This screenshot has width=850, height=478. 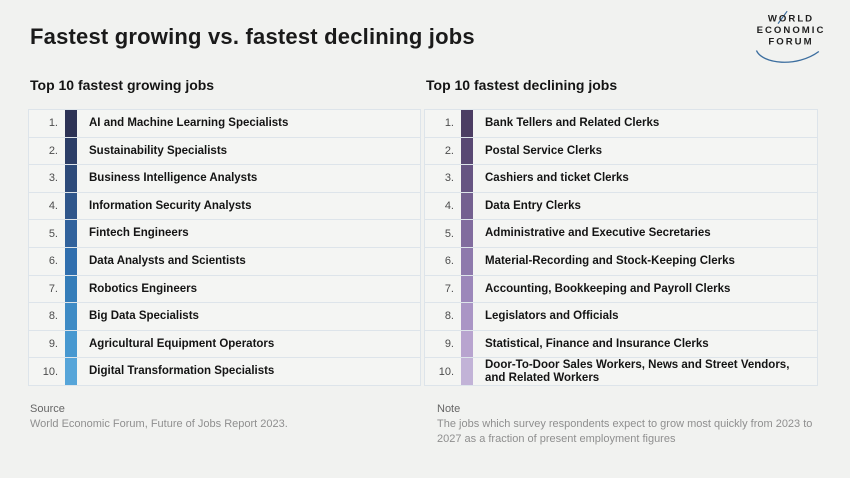 I want to click on logo-line-forum: FORUM, so click(x=790, y=42).